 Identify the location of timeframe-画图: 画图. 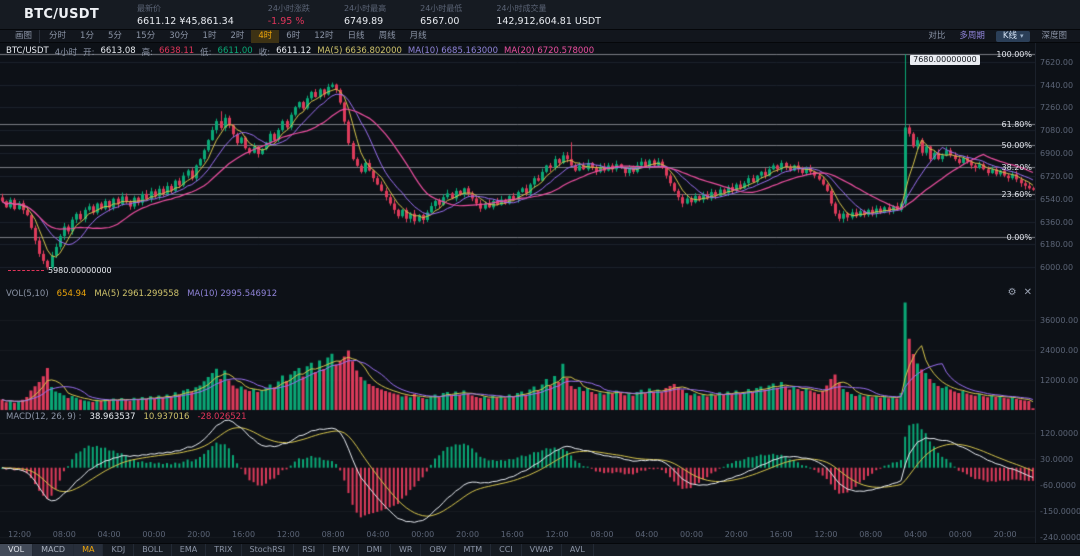
(24, 36).